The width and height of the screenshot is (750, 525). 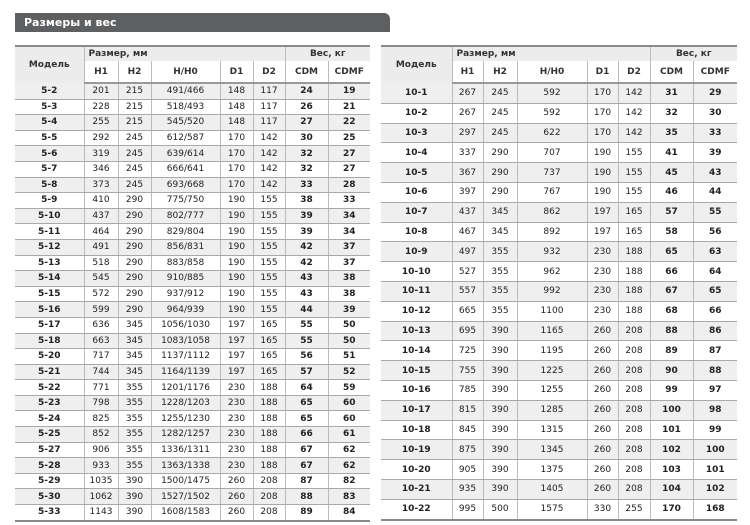 What do you see at coordinates (185, 419) in the screenshot?
I see `cell-h-h0: 1255/1230` at bounding box center [185, 419].